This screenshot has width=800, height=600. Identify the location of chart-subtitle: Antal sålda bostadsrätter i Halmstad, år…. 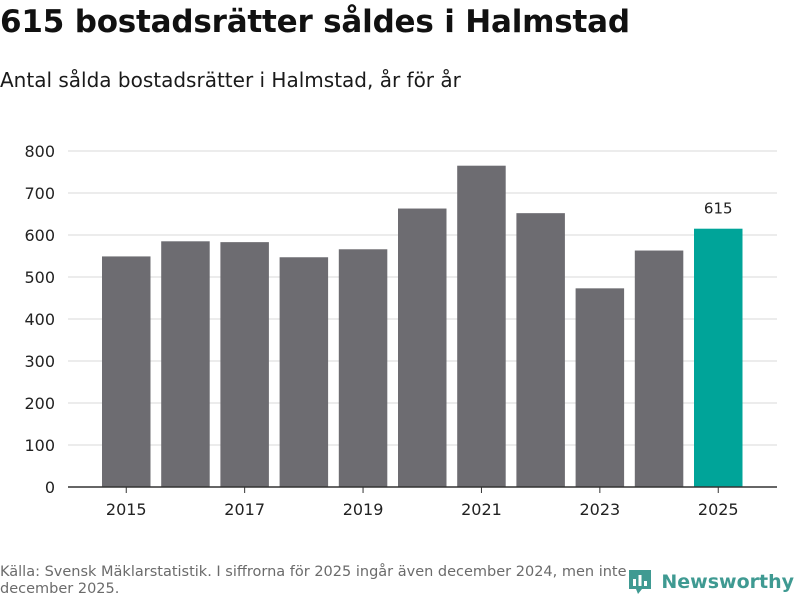
(230, 80).